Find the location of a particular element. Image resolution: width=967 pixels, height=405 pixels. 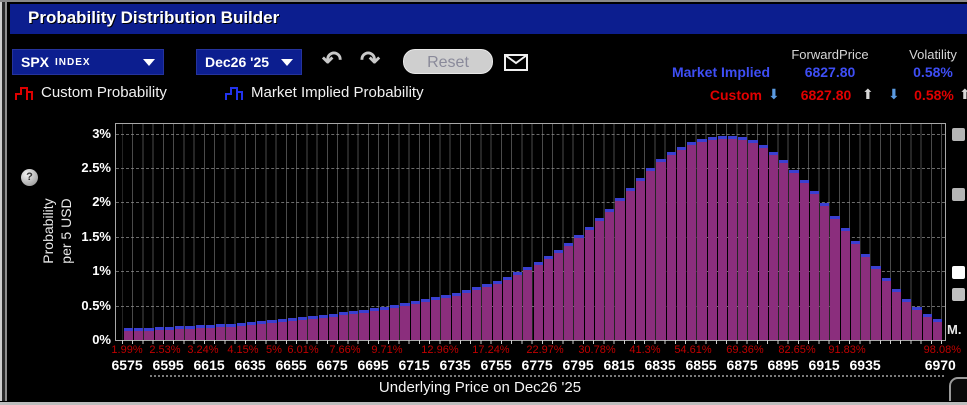

expiry-dropdown: Dec26 '25 is located at coordinates (249, 62).